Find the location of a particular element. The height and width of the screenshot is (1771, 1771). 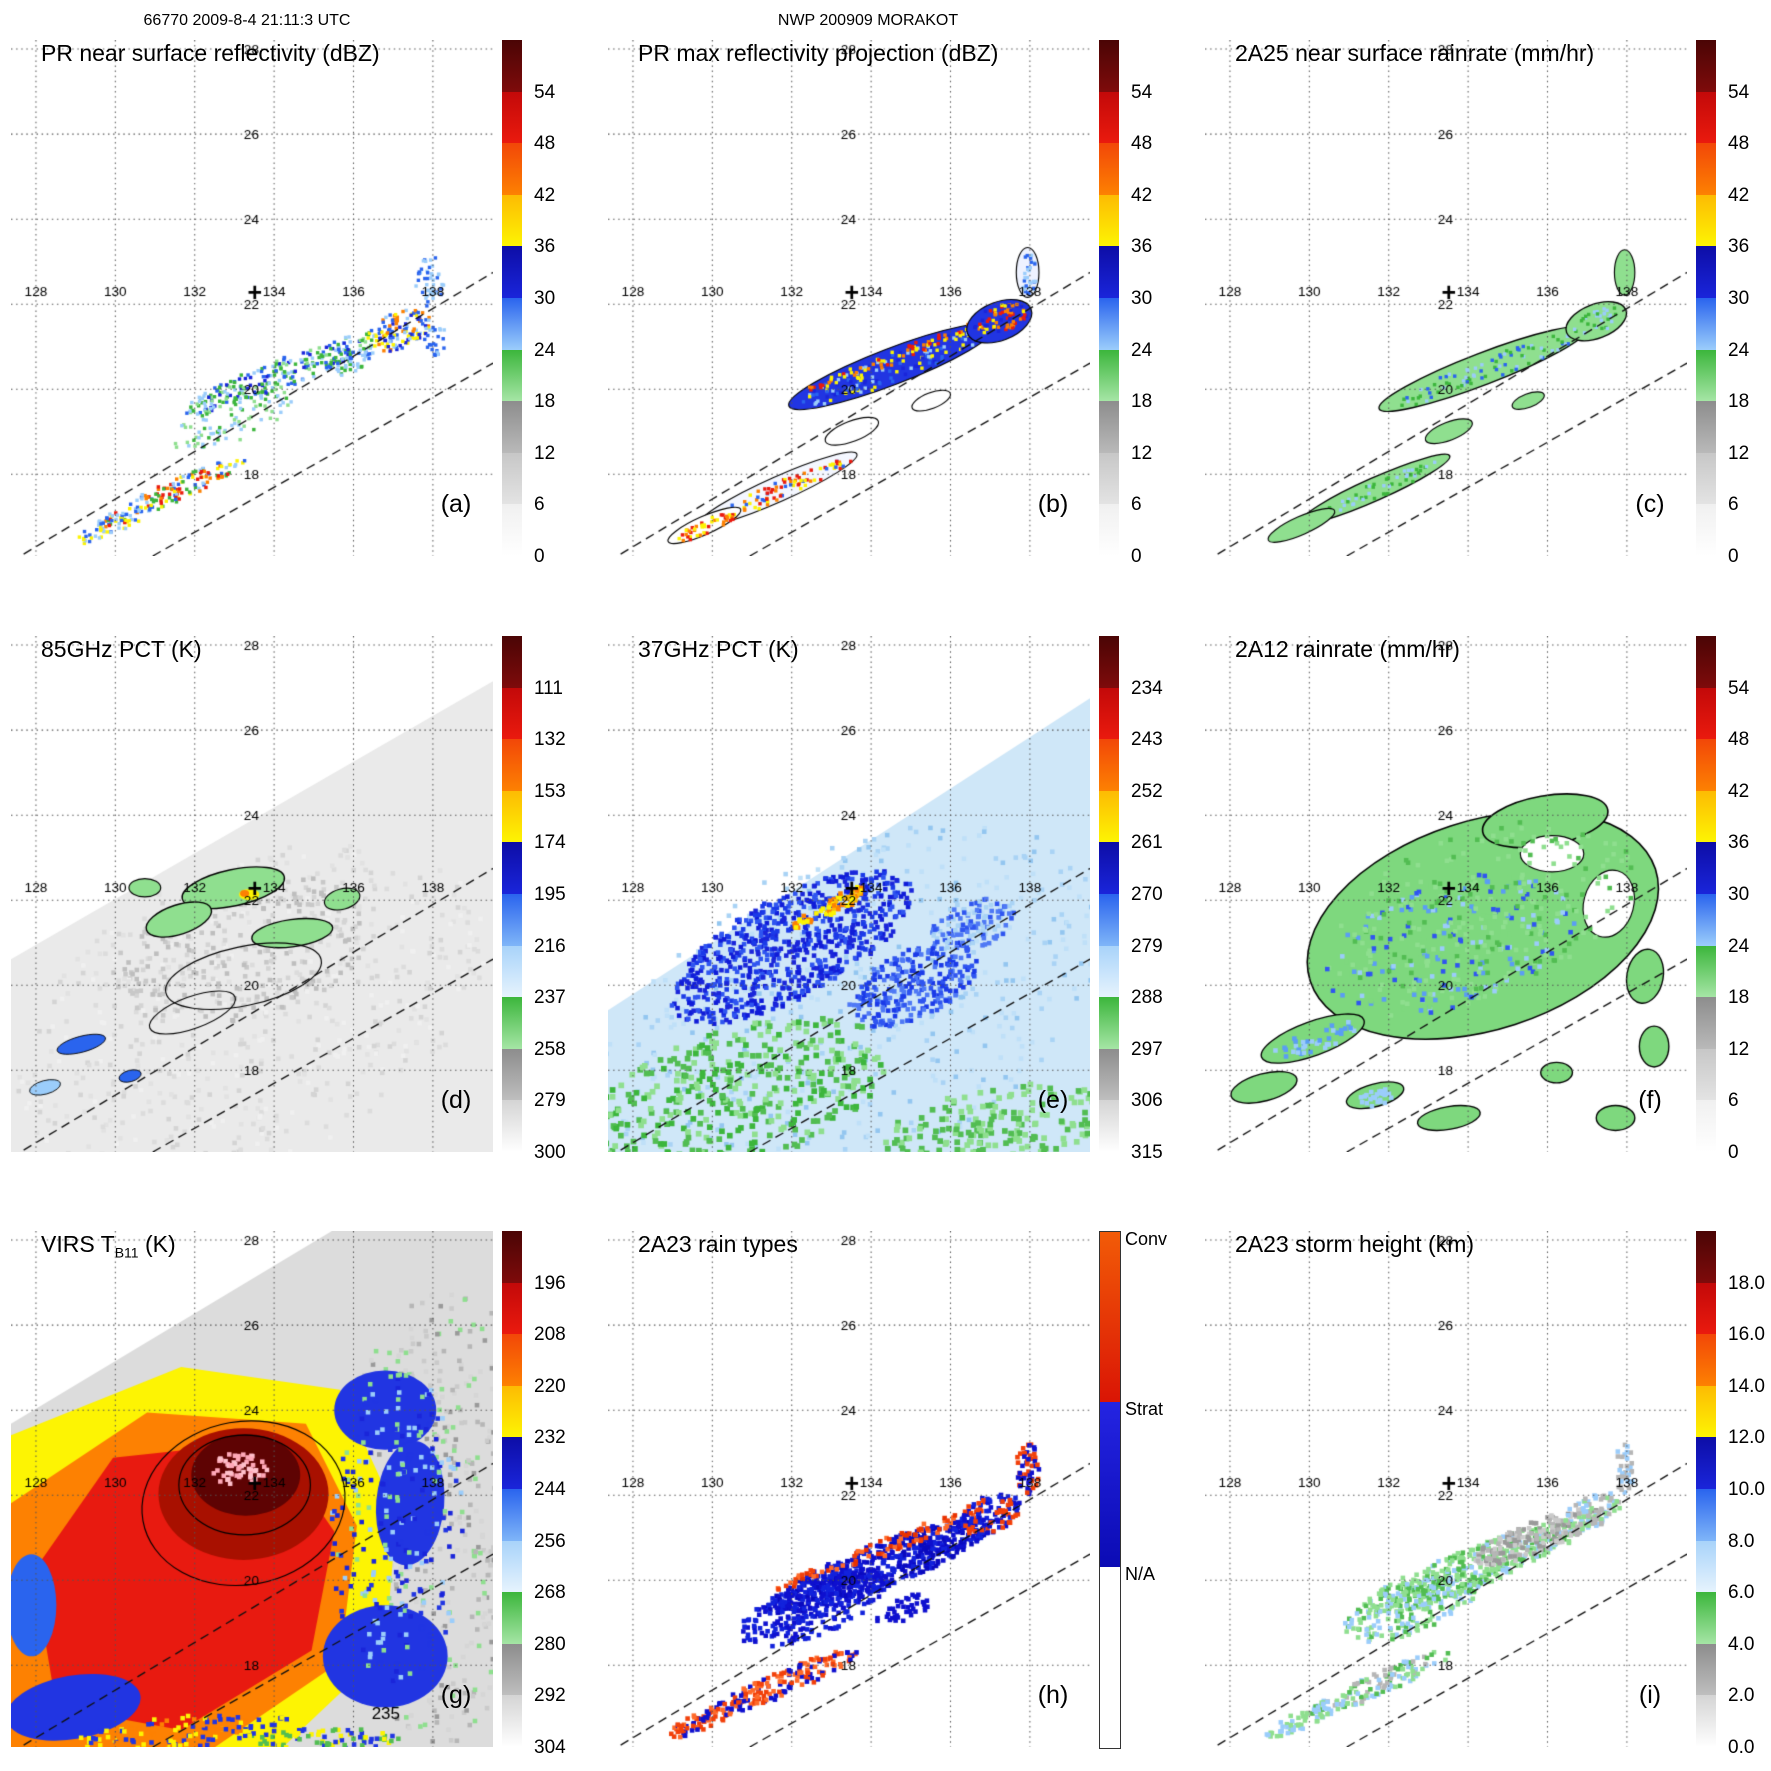

colorbar-tick: 268 is located at coordinates (550, 1593).